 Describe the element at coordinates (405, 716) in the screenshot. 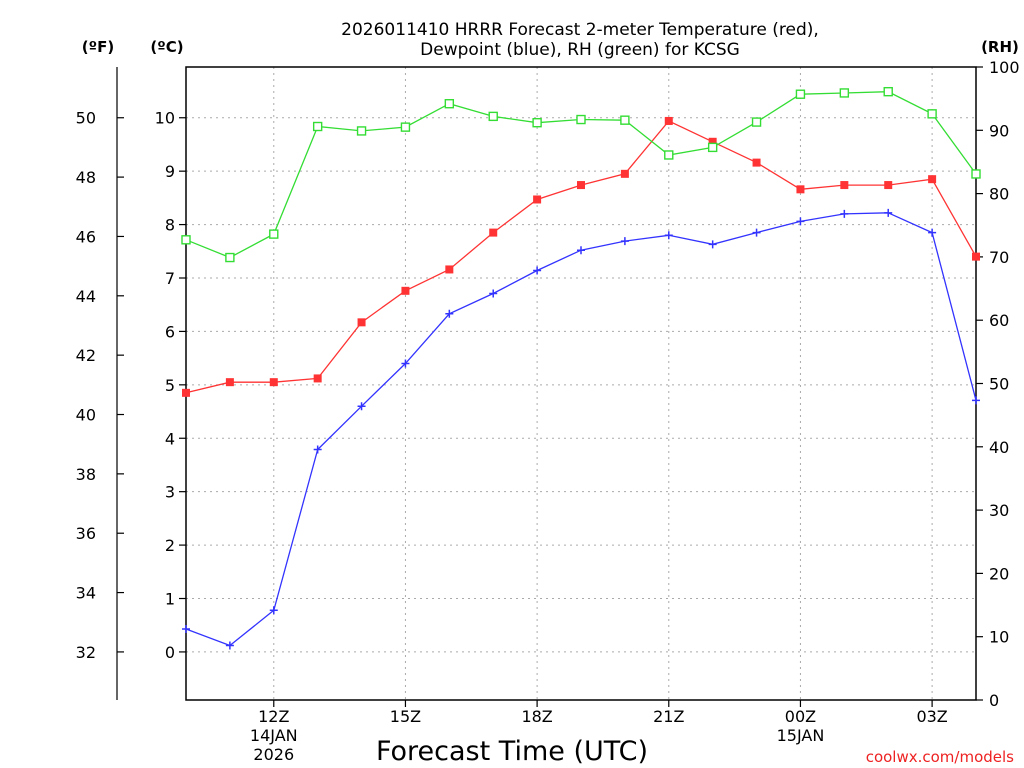

I see `time-tick-label: 15Z` at that location.